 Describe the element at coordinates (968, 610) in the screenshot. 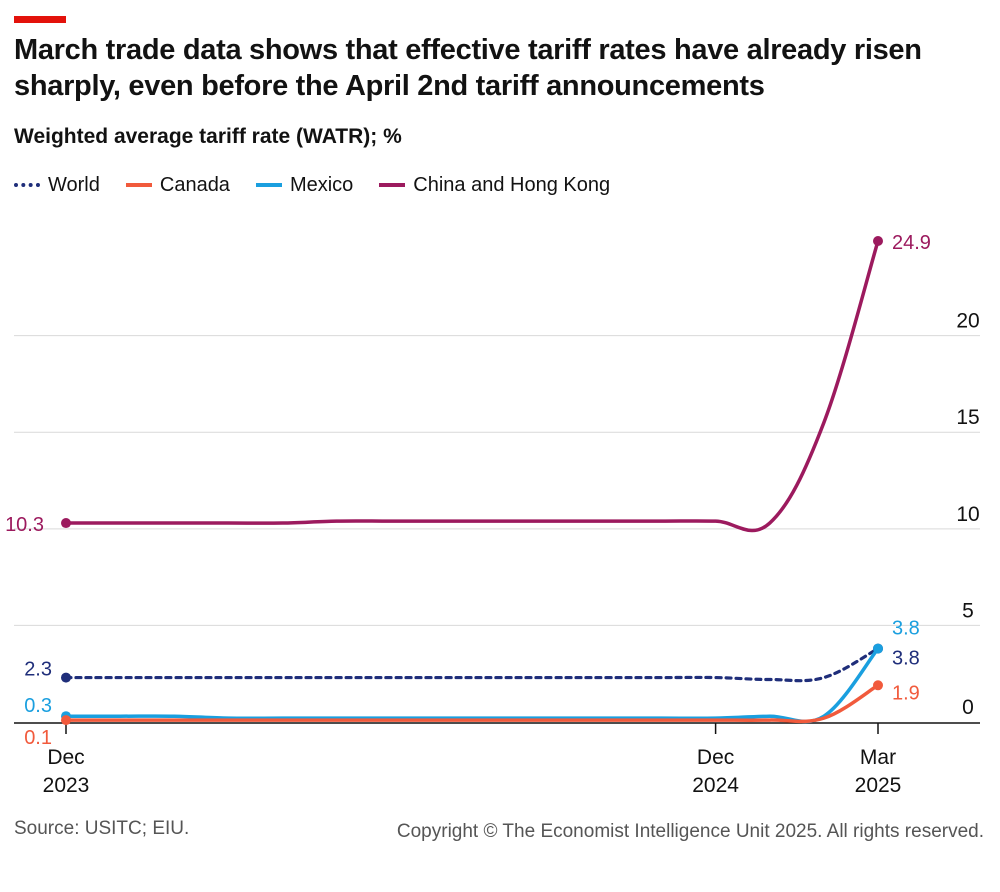

I see `y-tick-label-5: 5` at that location.